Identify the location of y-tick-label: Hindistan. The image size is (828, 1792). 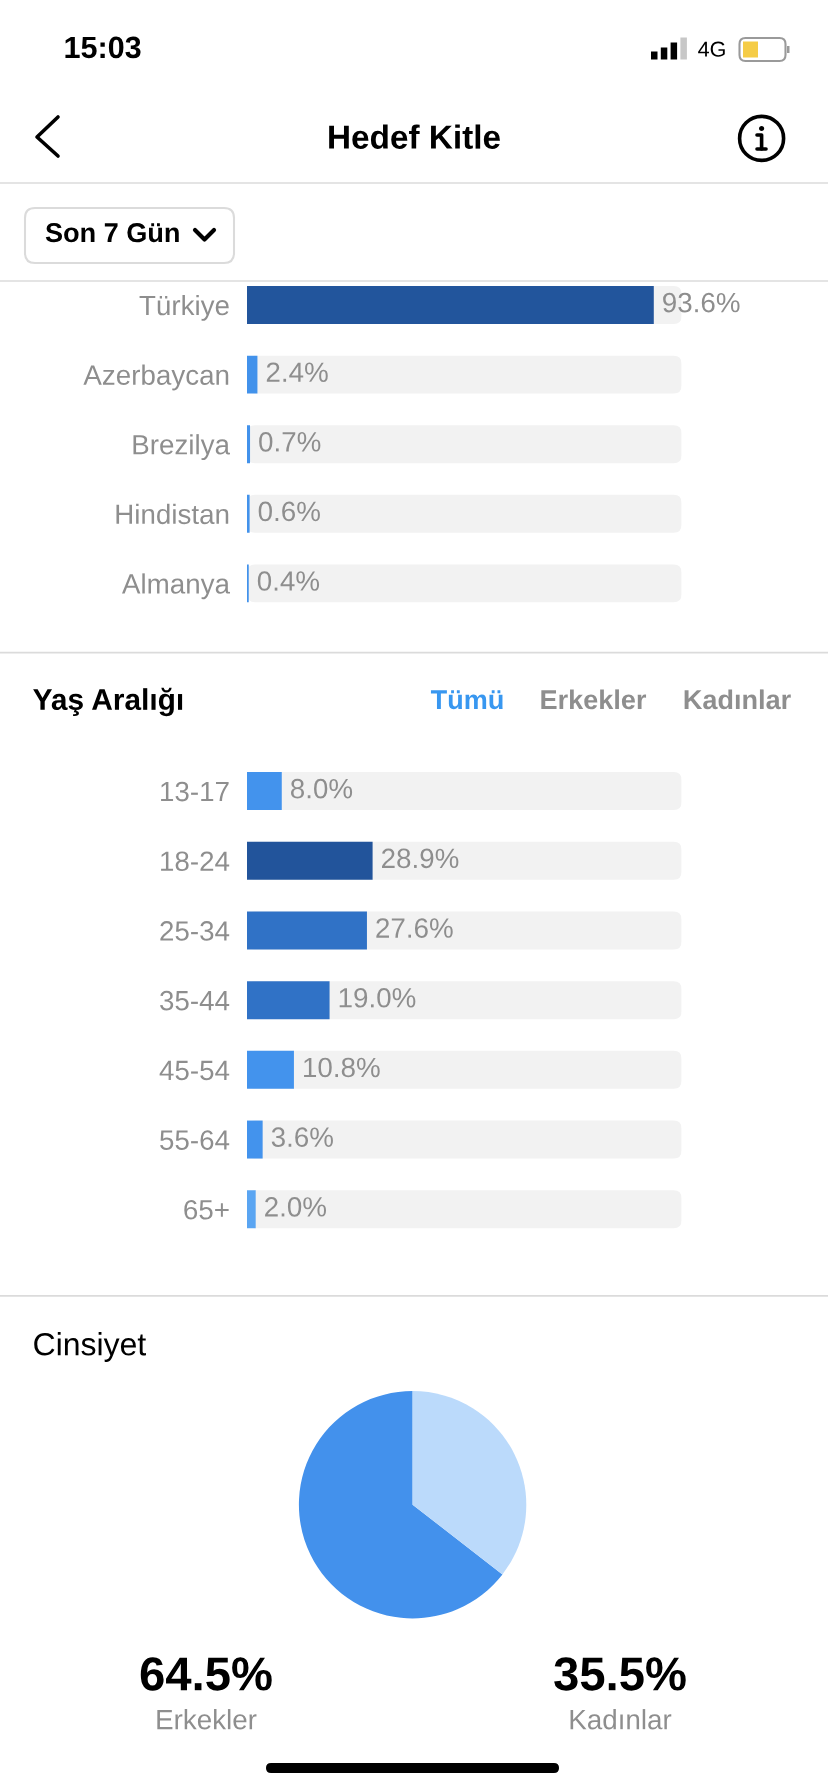
(172, 514).